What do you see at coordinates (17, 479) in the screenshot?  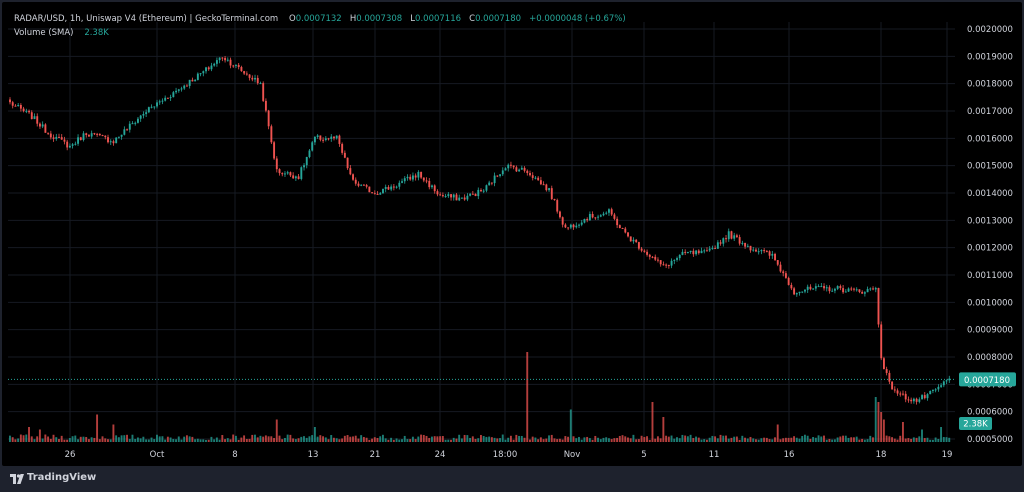 I see `tradingview-logo-icon` at bounding box center [17, 479].